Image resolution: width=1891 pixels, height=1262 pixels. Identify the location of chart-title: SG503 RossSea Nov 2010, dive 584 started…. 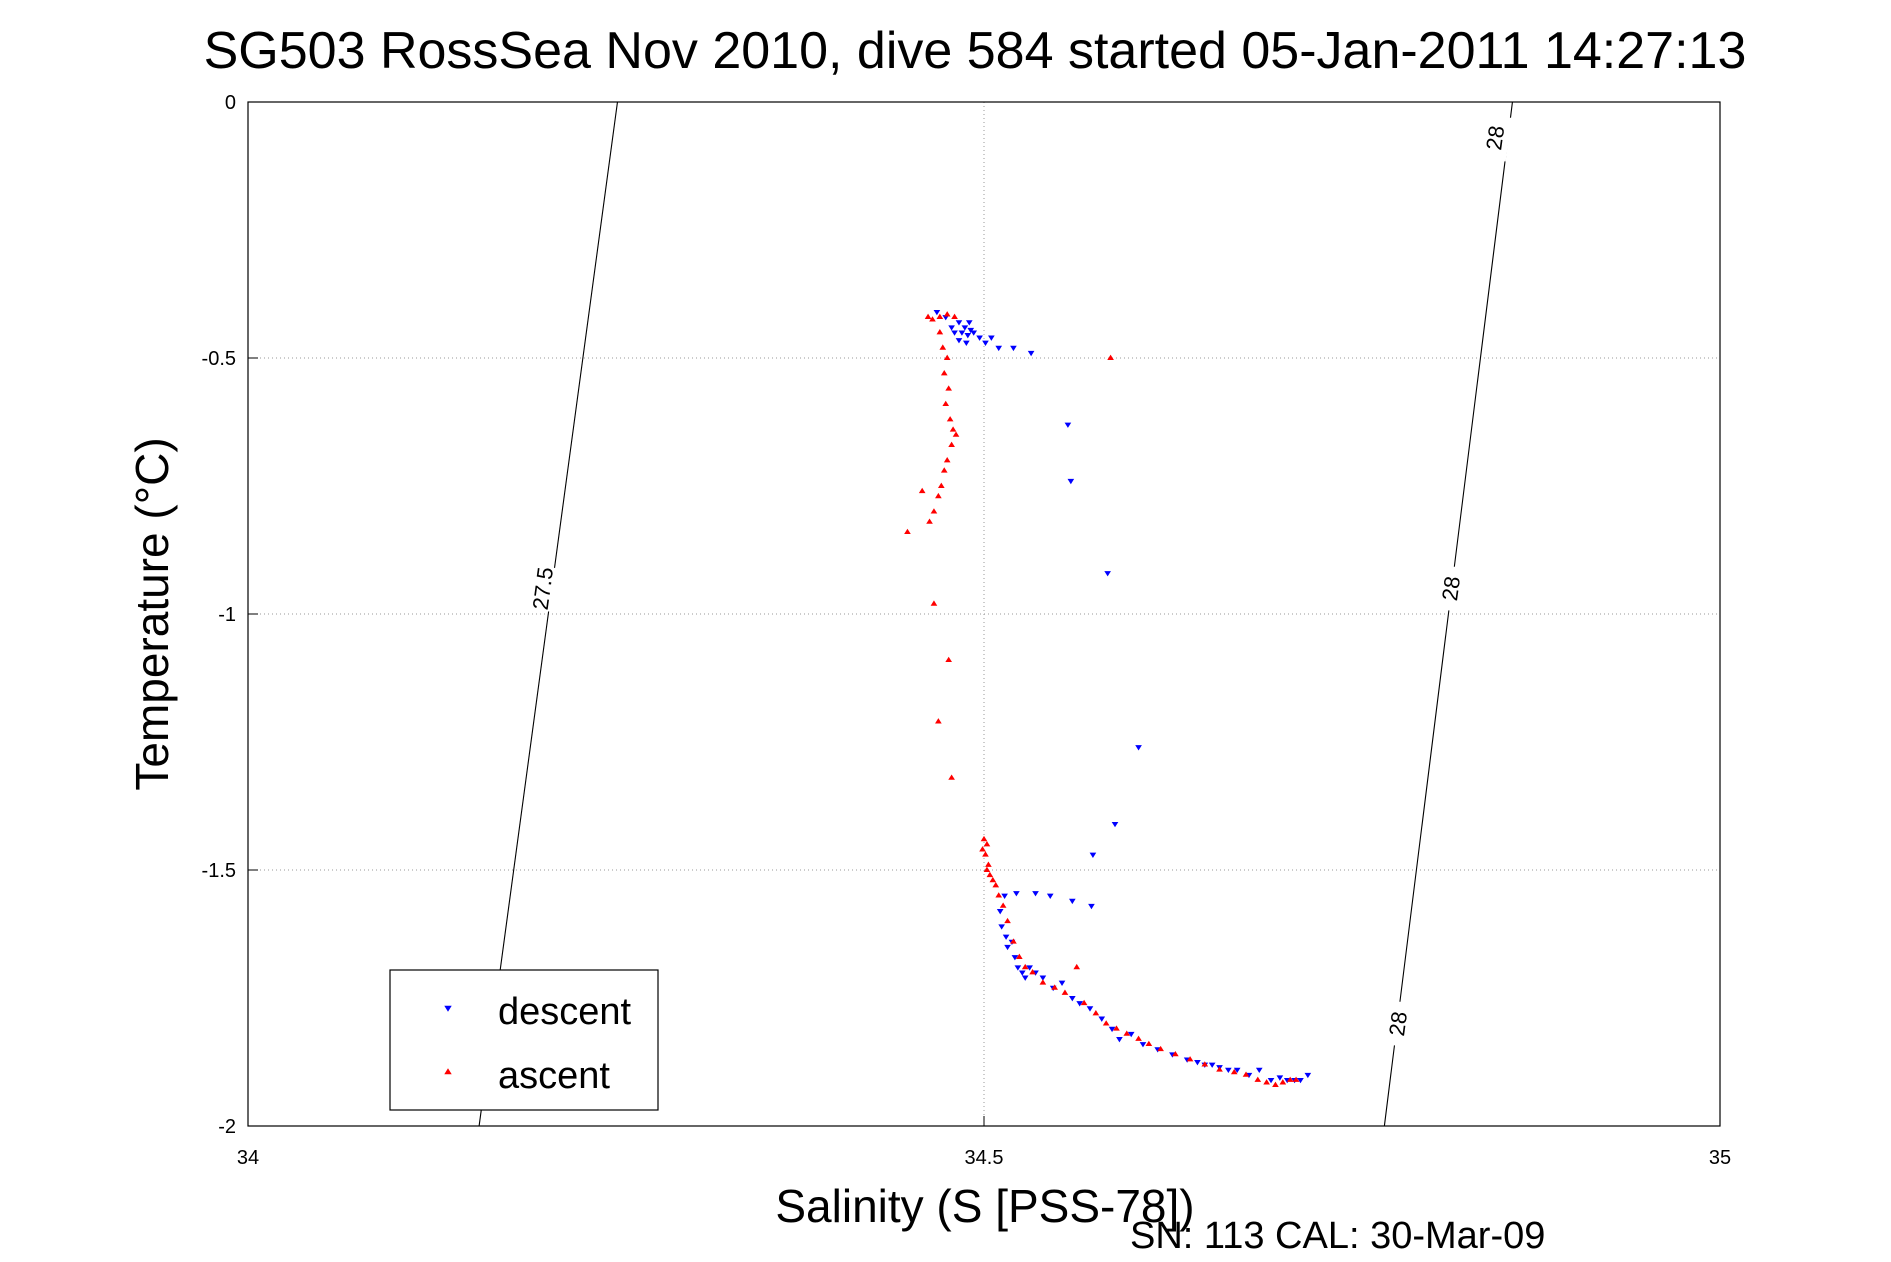
(975, 51).